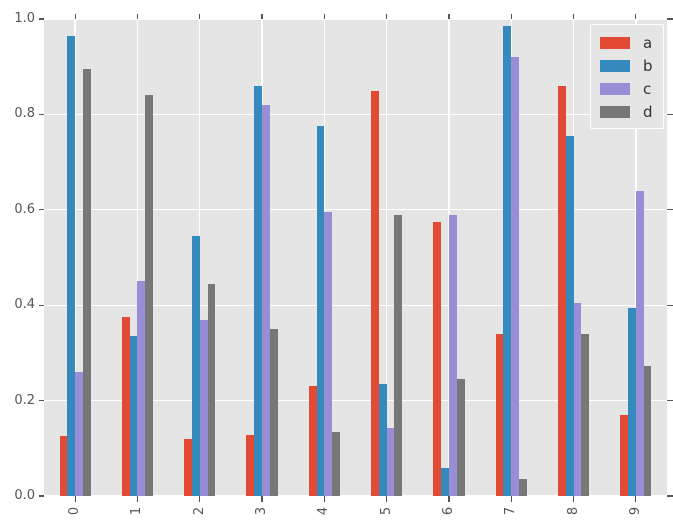 Image resolution: width=673 pixels, height=526 pixels. I want to click on y-tick-label: 0.0, so click(24, 495).